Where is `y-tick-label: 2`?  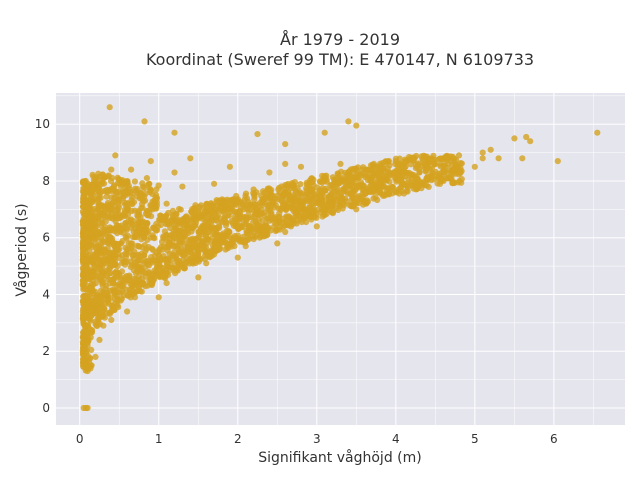
y-tick-label: 2 is located at coordinates (46, 351).